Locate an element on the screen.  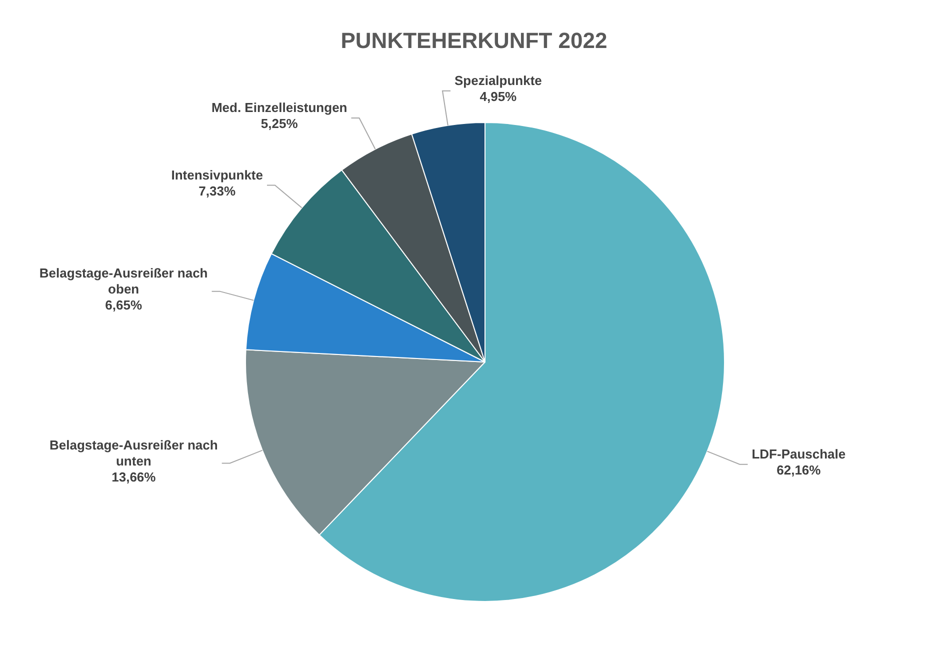
slice-label: Belagstage-Ausreißer nach oben is located at coordinates (123, 280).